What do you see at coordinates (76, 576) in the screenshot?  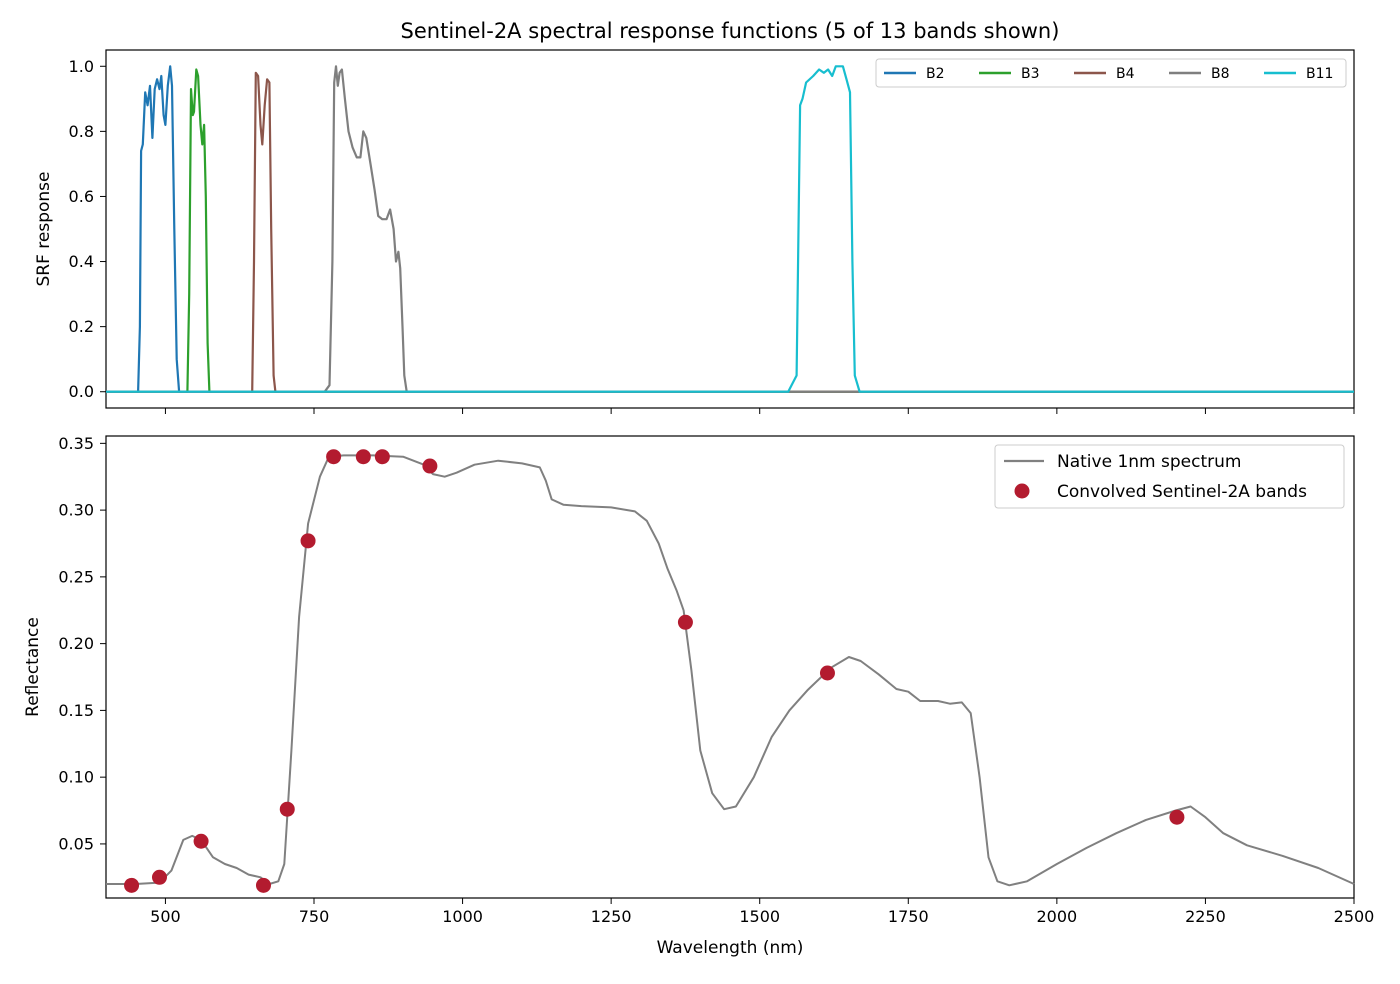 I see `reflectance-y-tick-label: 0.25` at bounding box center [76, 576].